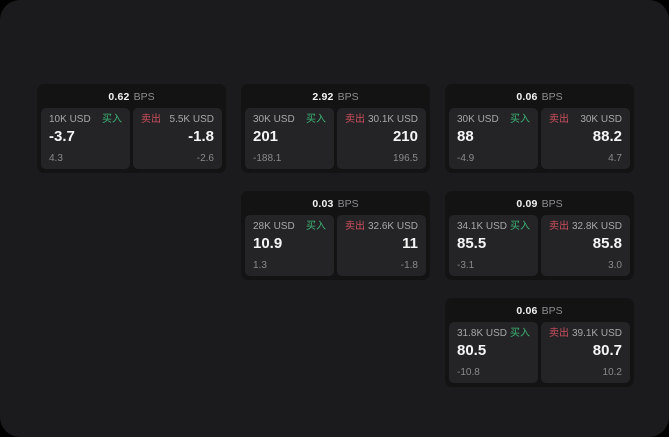 The image size is (669, 437). What do you see at coordinates (409, 265) in the screenshot?
I see `sell-change: -1.8` at bounding box center [409, 265].